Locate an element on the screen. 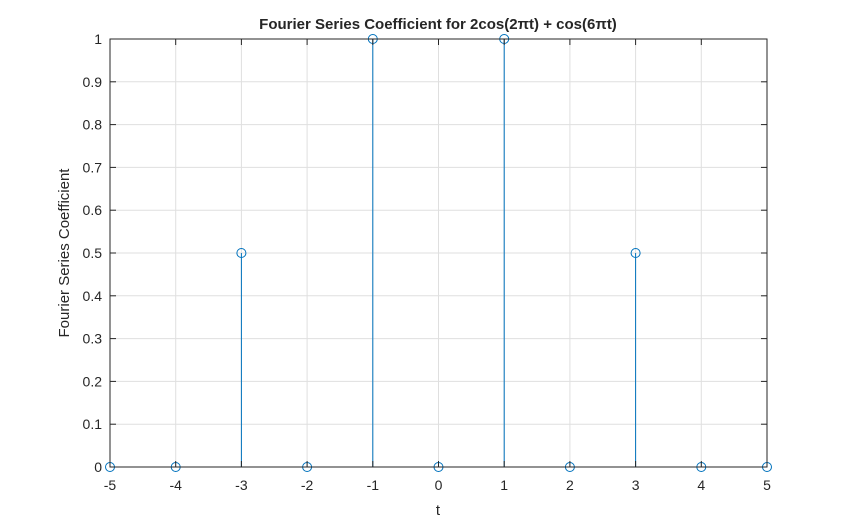  y-tick-label: 0.8 is located at coordinates (93, 125).